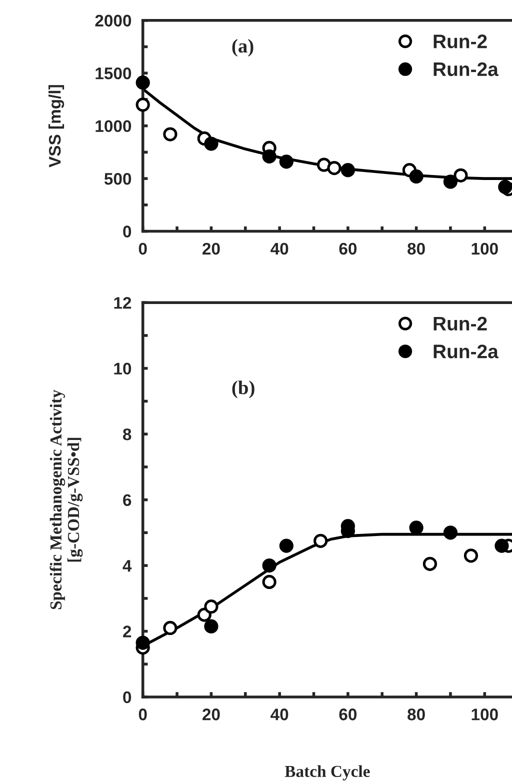  Describe the element at coordinates (327, 772) in the screenshot. I see `x-axis-title: Batch Cycle` at that location.